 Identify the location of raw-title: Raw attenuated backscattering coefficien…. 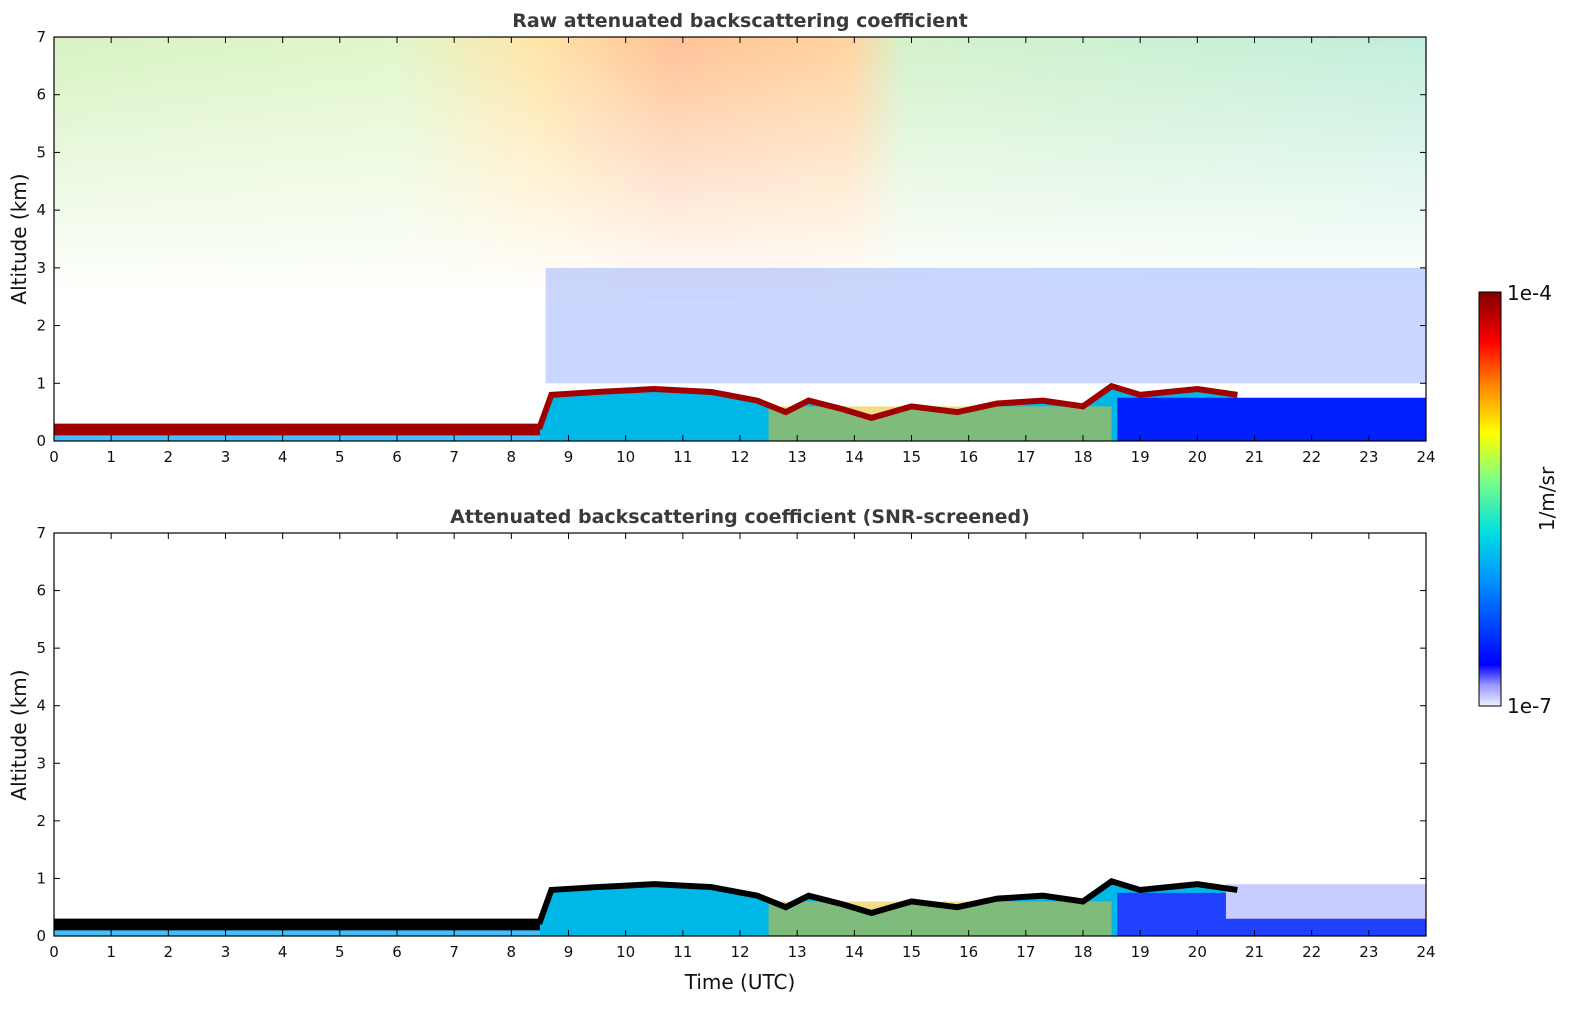
(740, 21).